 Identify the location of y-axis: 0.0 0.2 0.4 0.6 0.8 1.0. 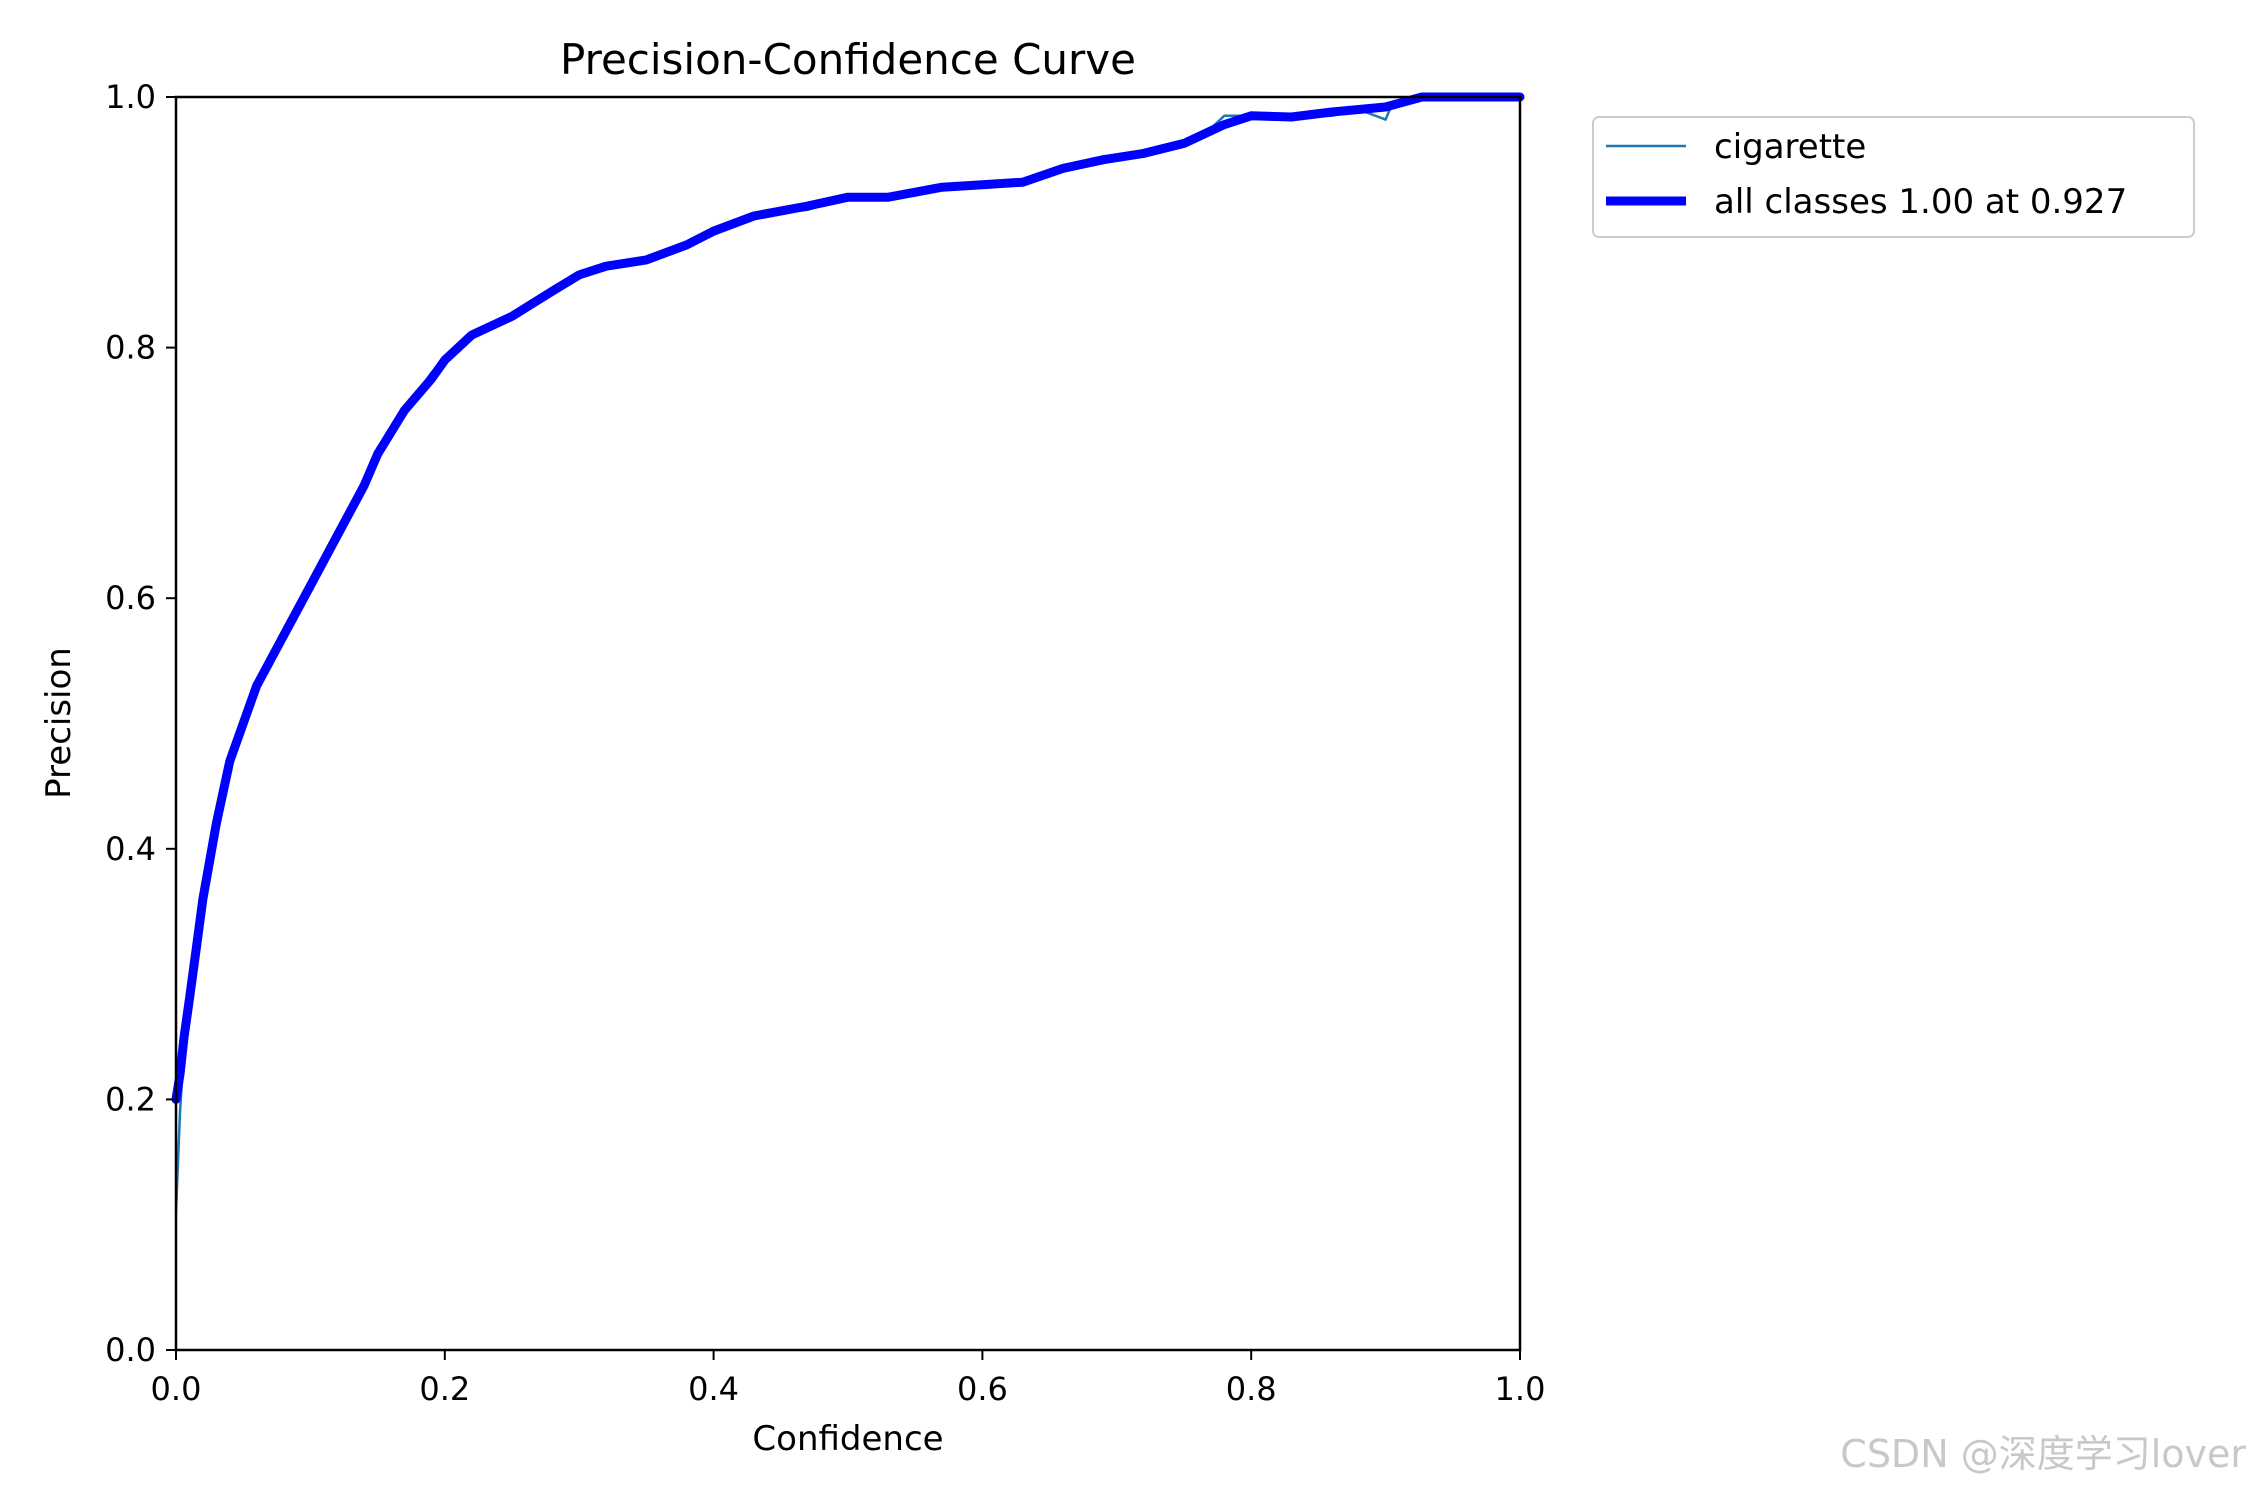
(140, 723).